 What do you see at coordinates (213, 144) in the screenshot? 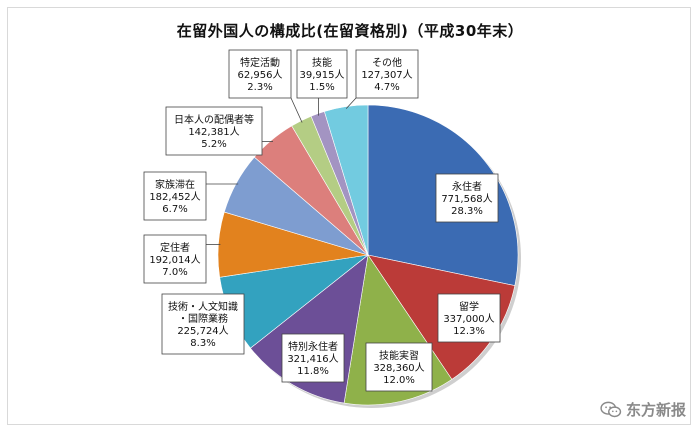
I see `slice-percent-7: 5.2%` at bounding box center [213, 144].